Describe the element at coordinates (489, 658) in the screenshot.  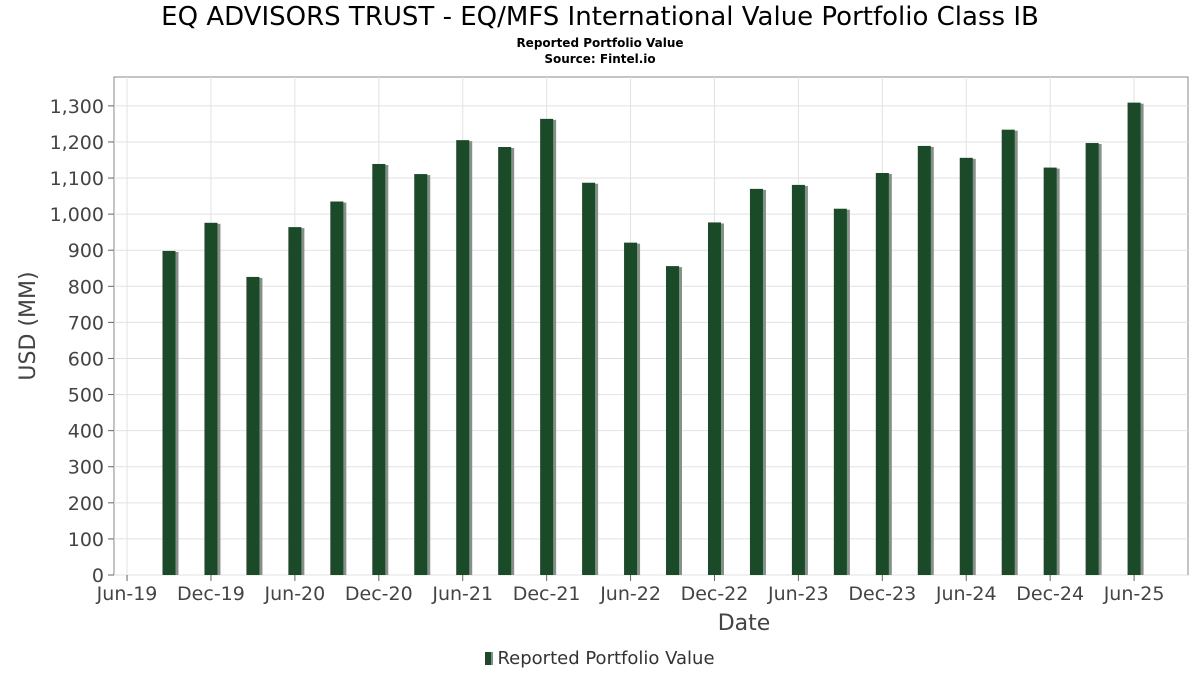
I see `legend-swatch-icon` at that location.